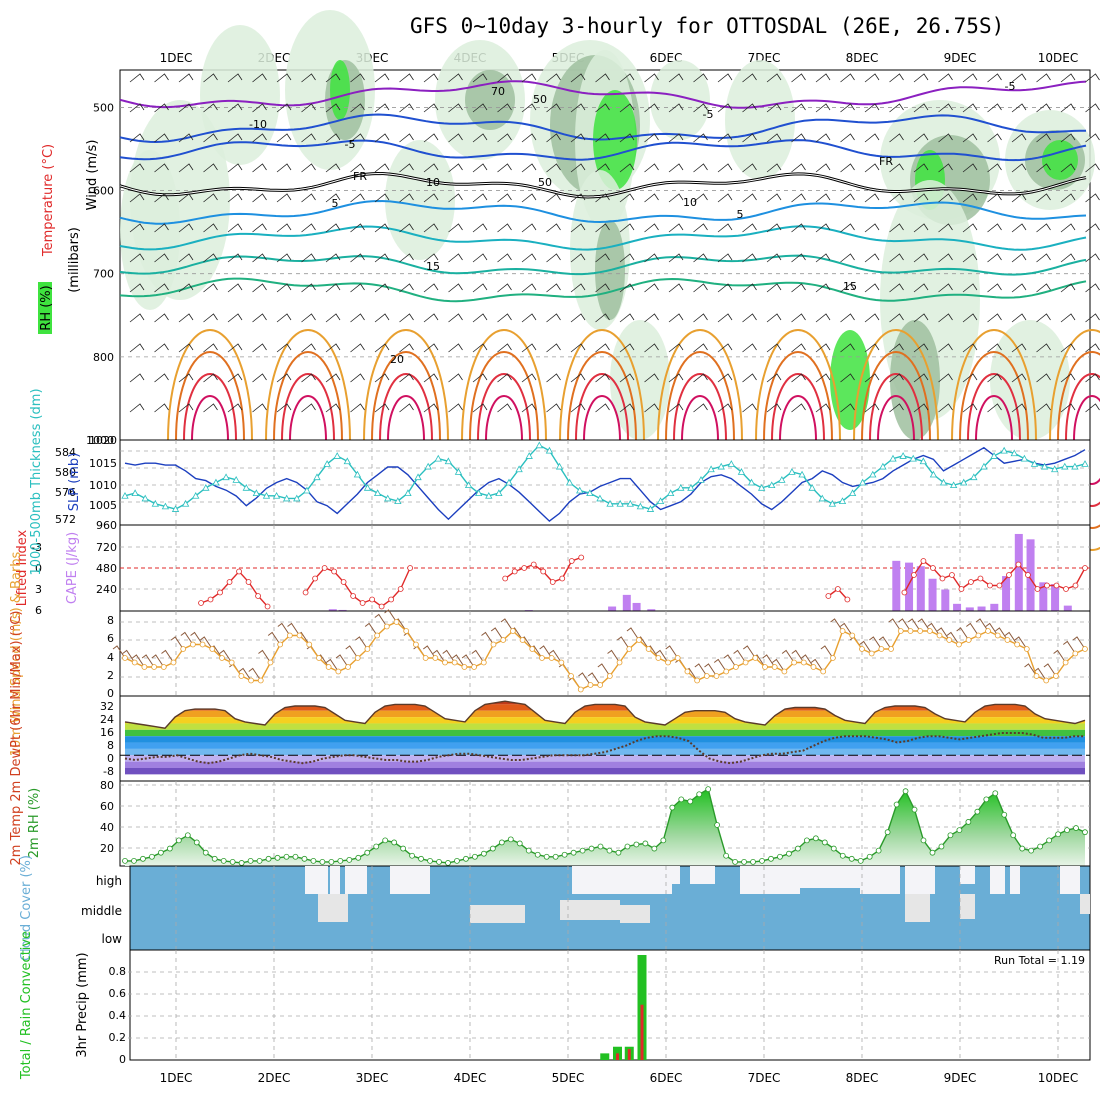  What do you see at coordinates (103, 274) in the screenshot?
I see `pressure-tick: 700` at bounding box center [103, 274].